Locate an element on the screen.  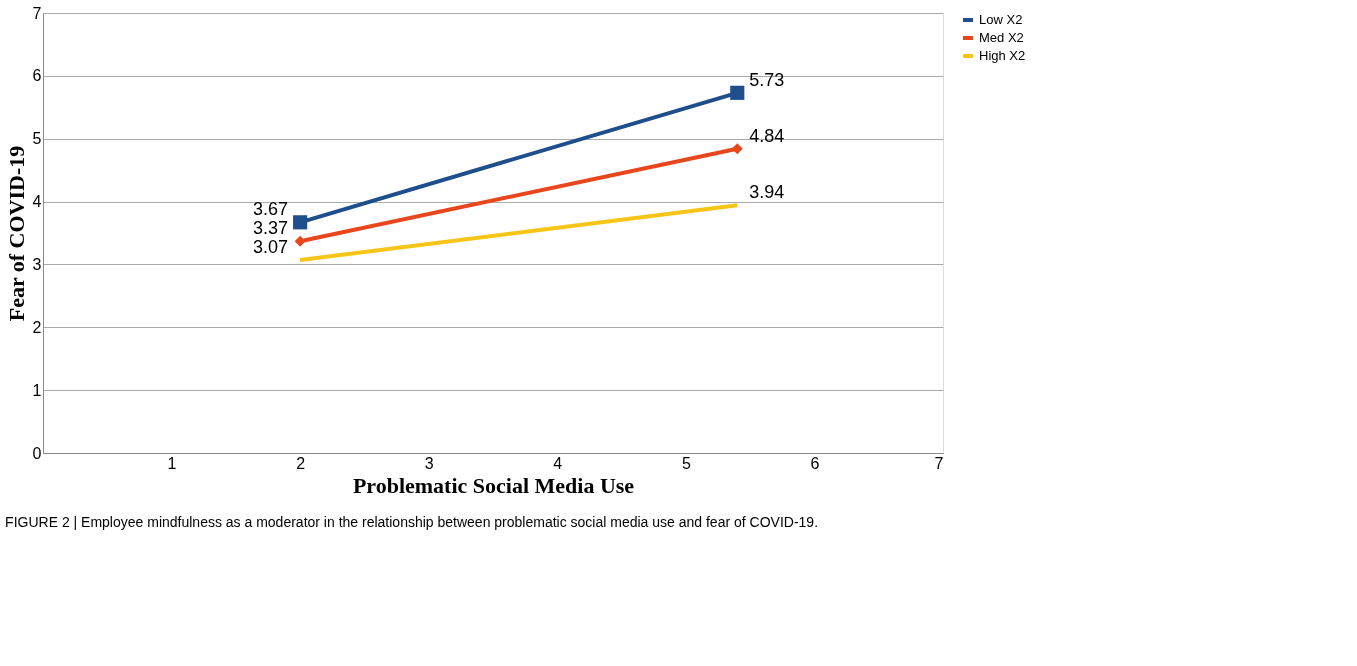
caption: FIGURE 2 | Employee mindfulness as a moderator in the relationship between problematic social media use and fear of COVID-19. is located at coordinates (412, 522).